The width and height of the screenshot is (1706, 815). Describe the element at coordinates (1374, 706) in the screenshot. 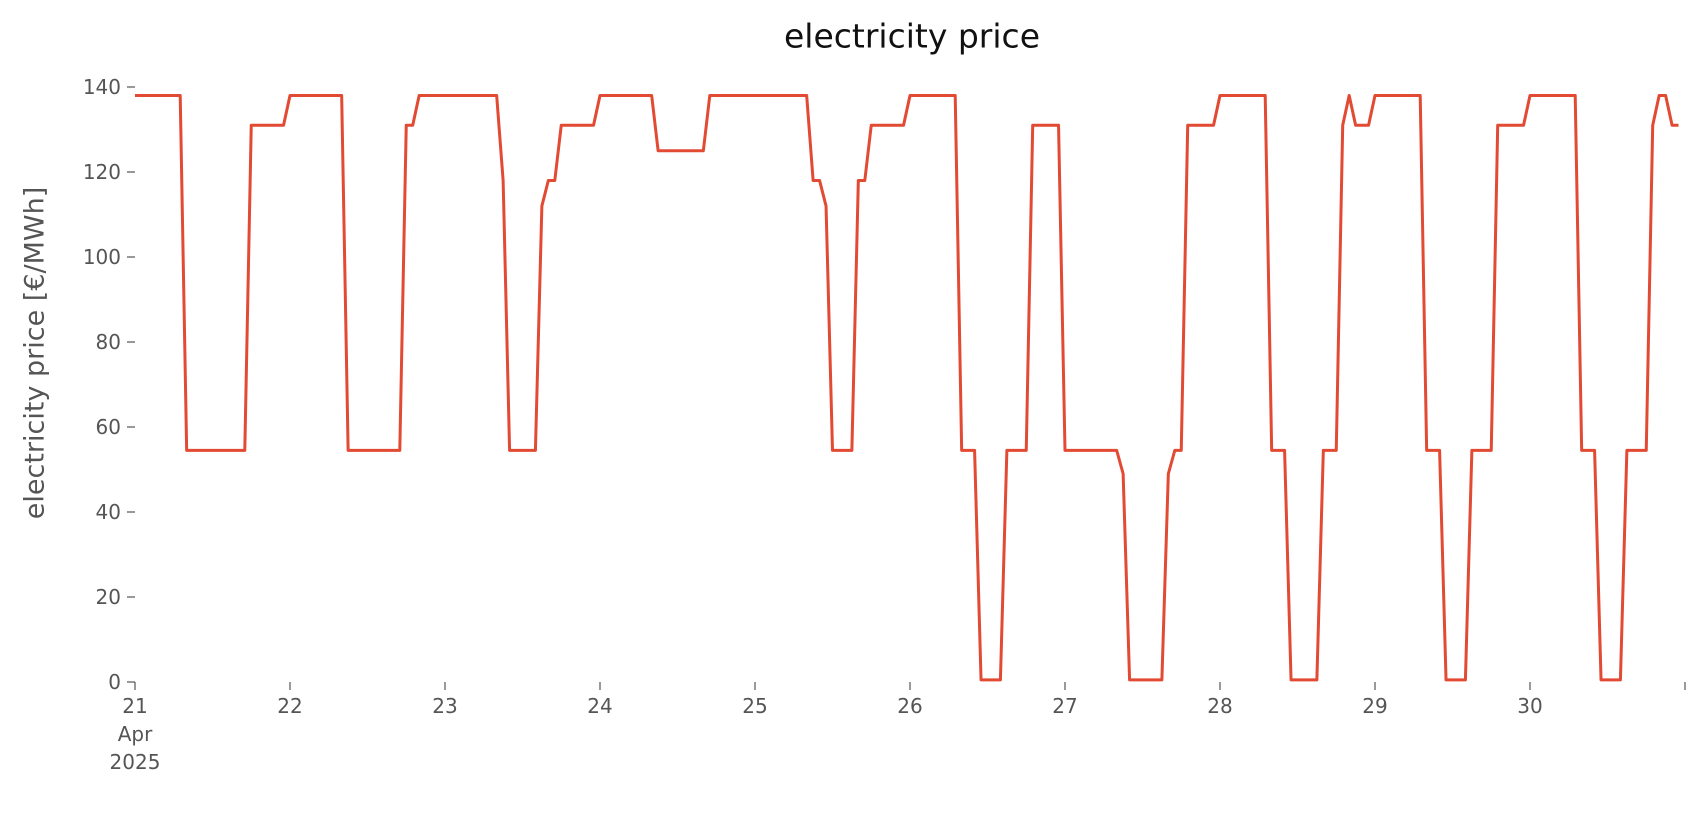

I see `x-tick-label: 29` at that location.